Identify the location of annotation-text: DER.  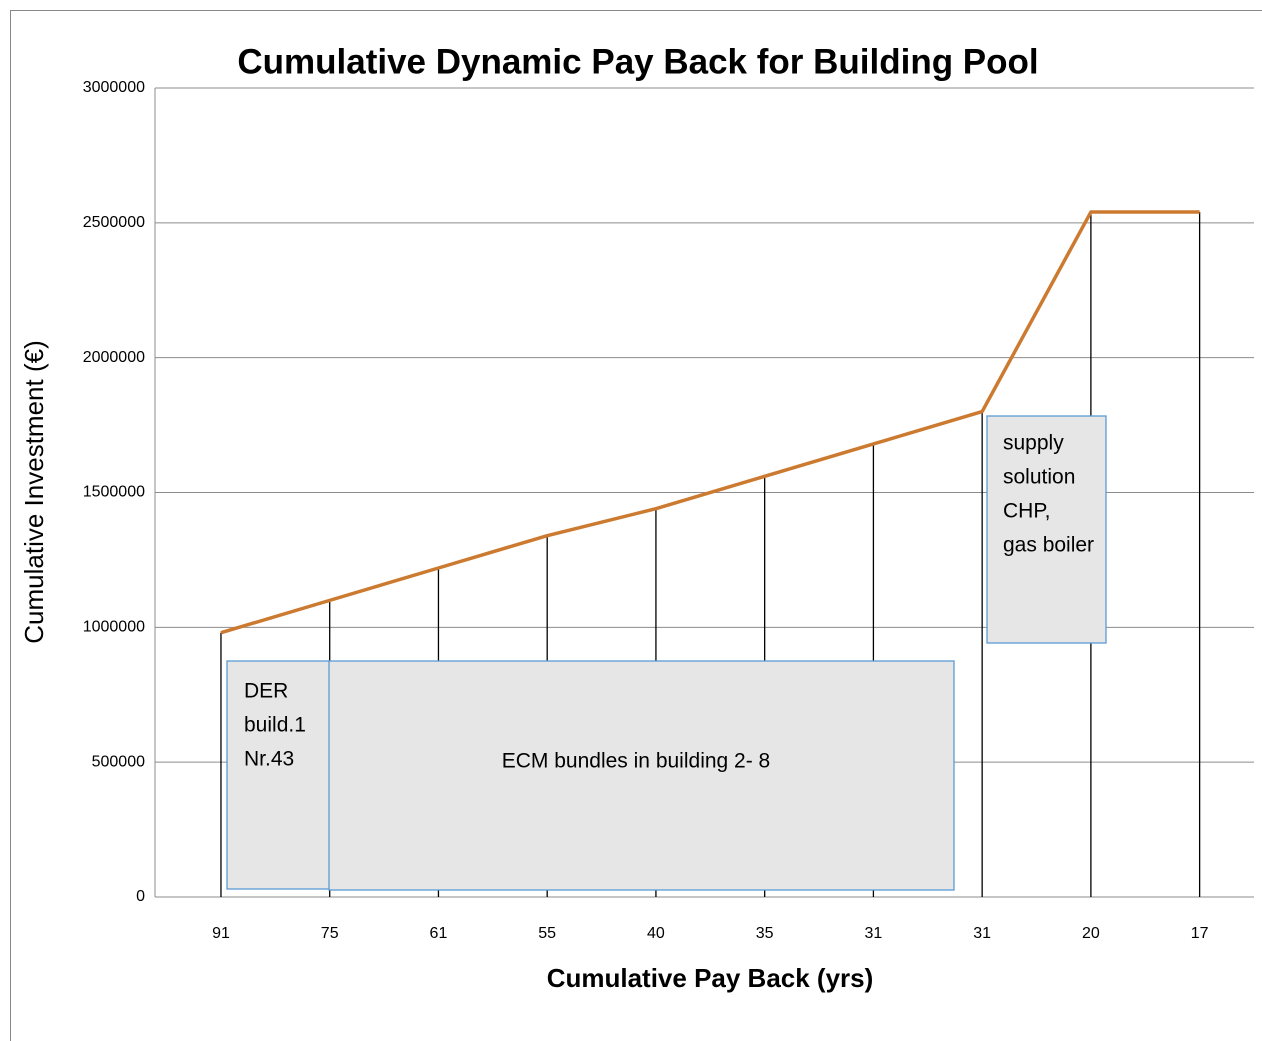
(266, 691).